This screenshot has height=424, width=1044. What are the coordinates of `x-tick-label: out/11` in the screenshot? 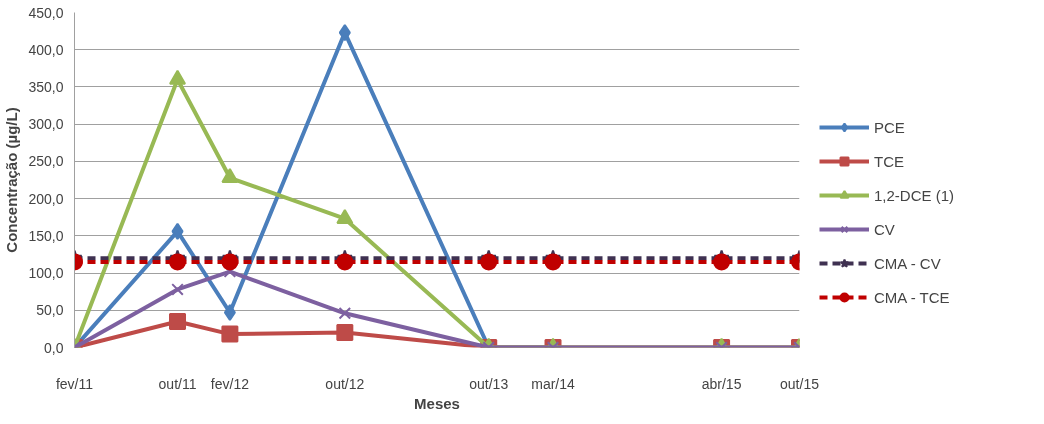 It's located at (177, 383).